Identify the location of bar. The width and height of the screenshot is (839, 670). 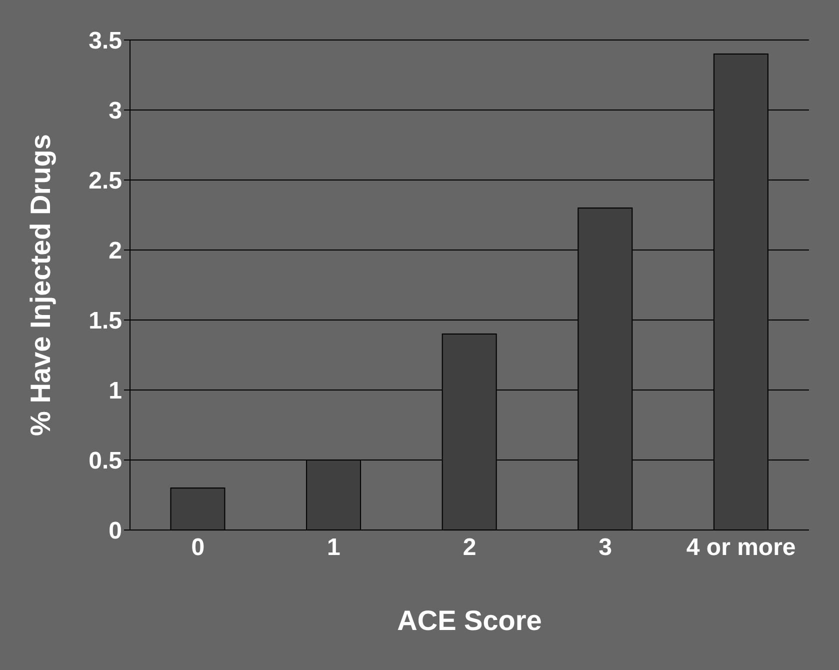
(198, 509).